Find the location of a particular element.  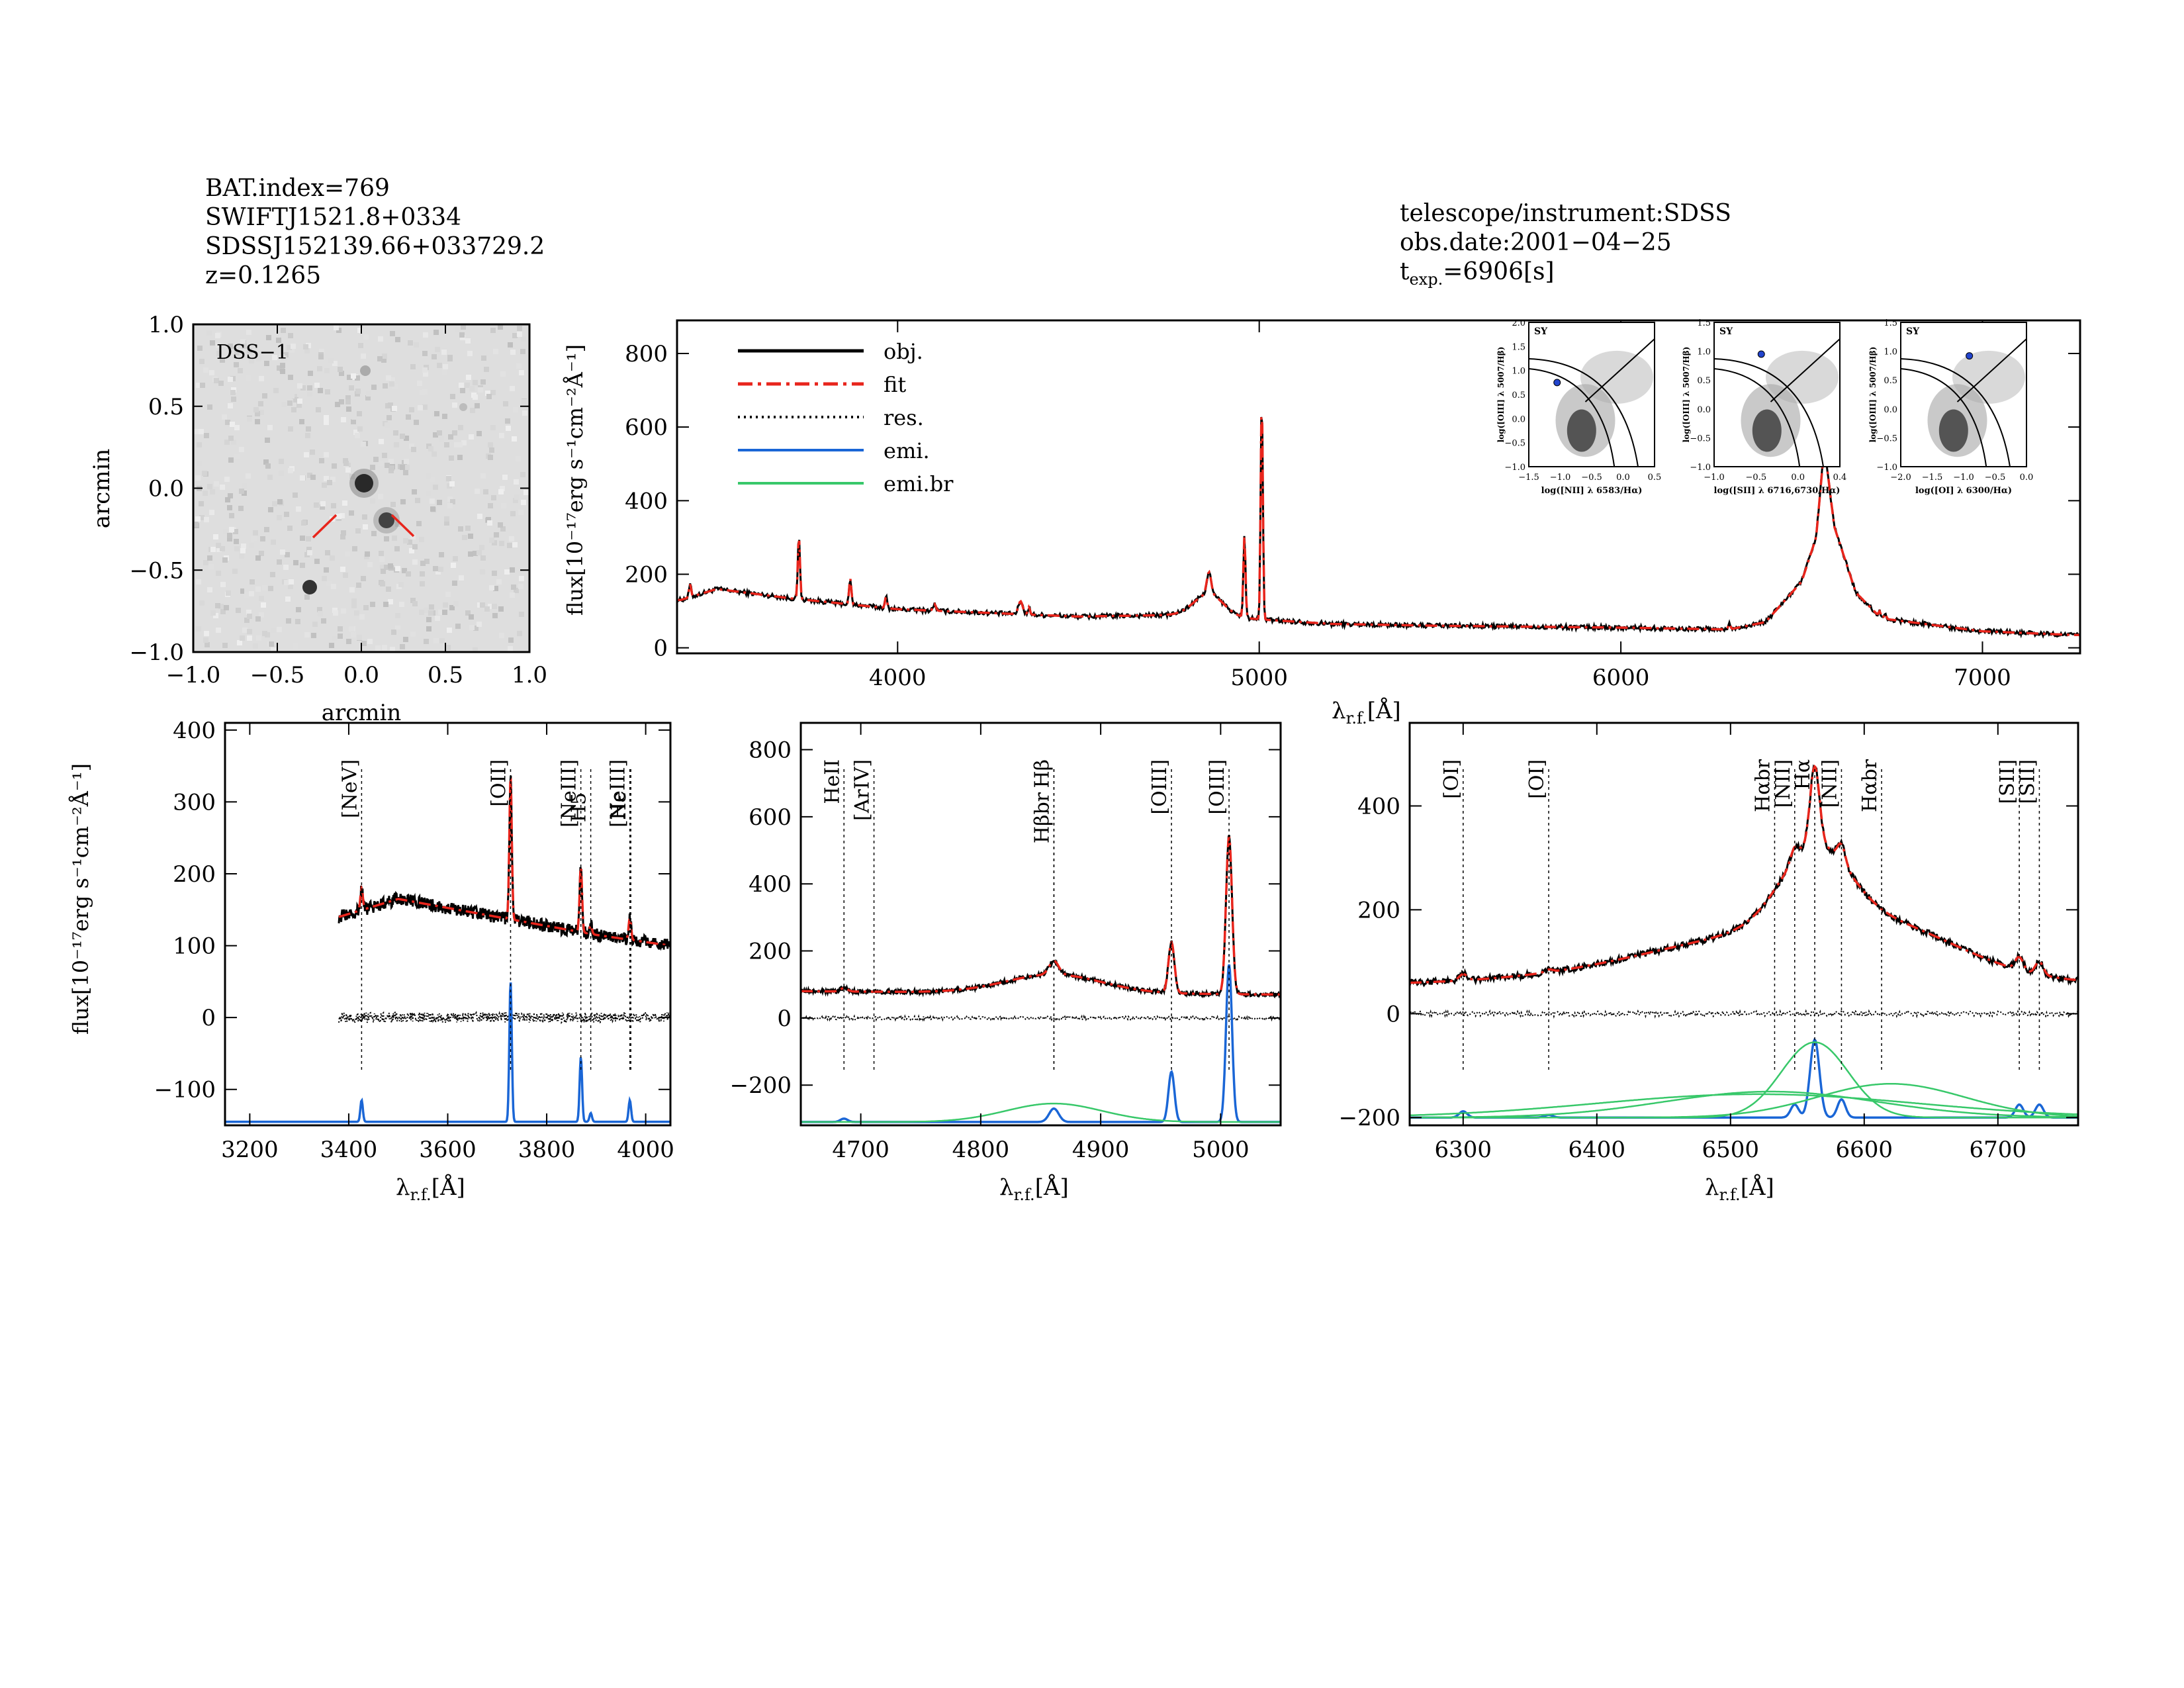

faint-source is located at coordinates (365, 370).